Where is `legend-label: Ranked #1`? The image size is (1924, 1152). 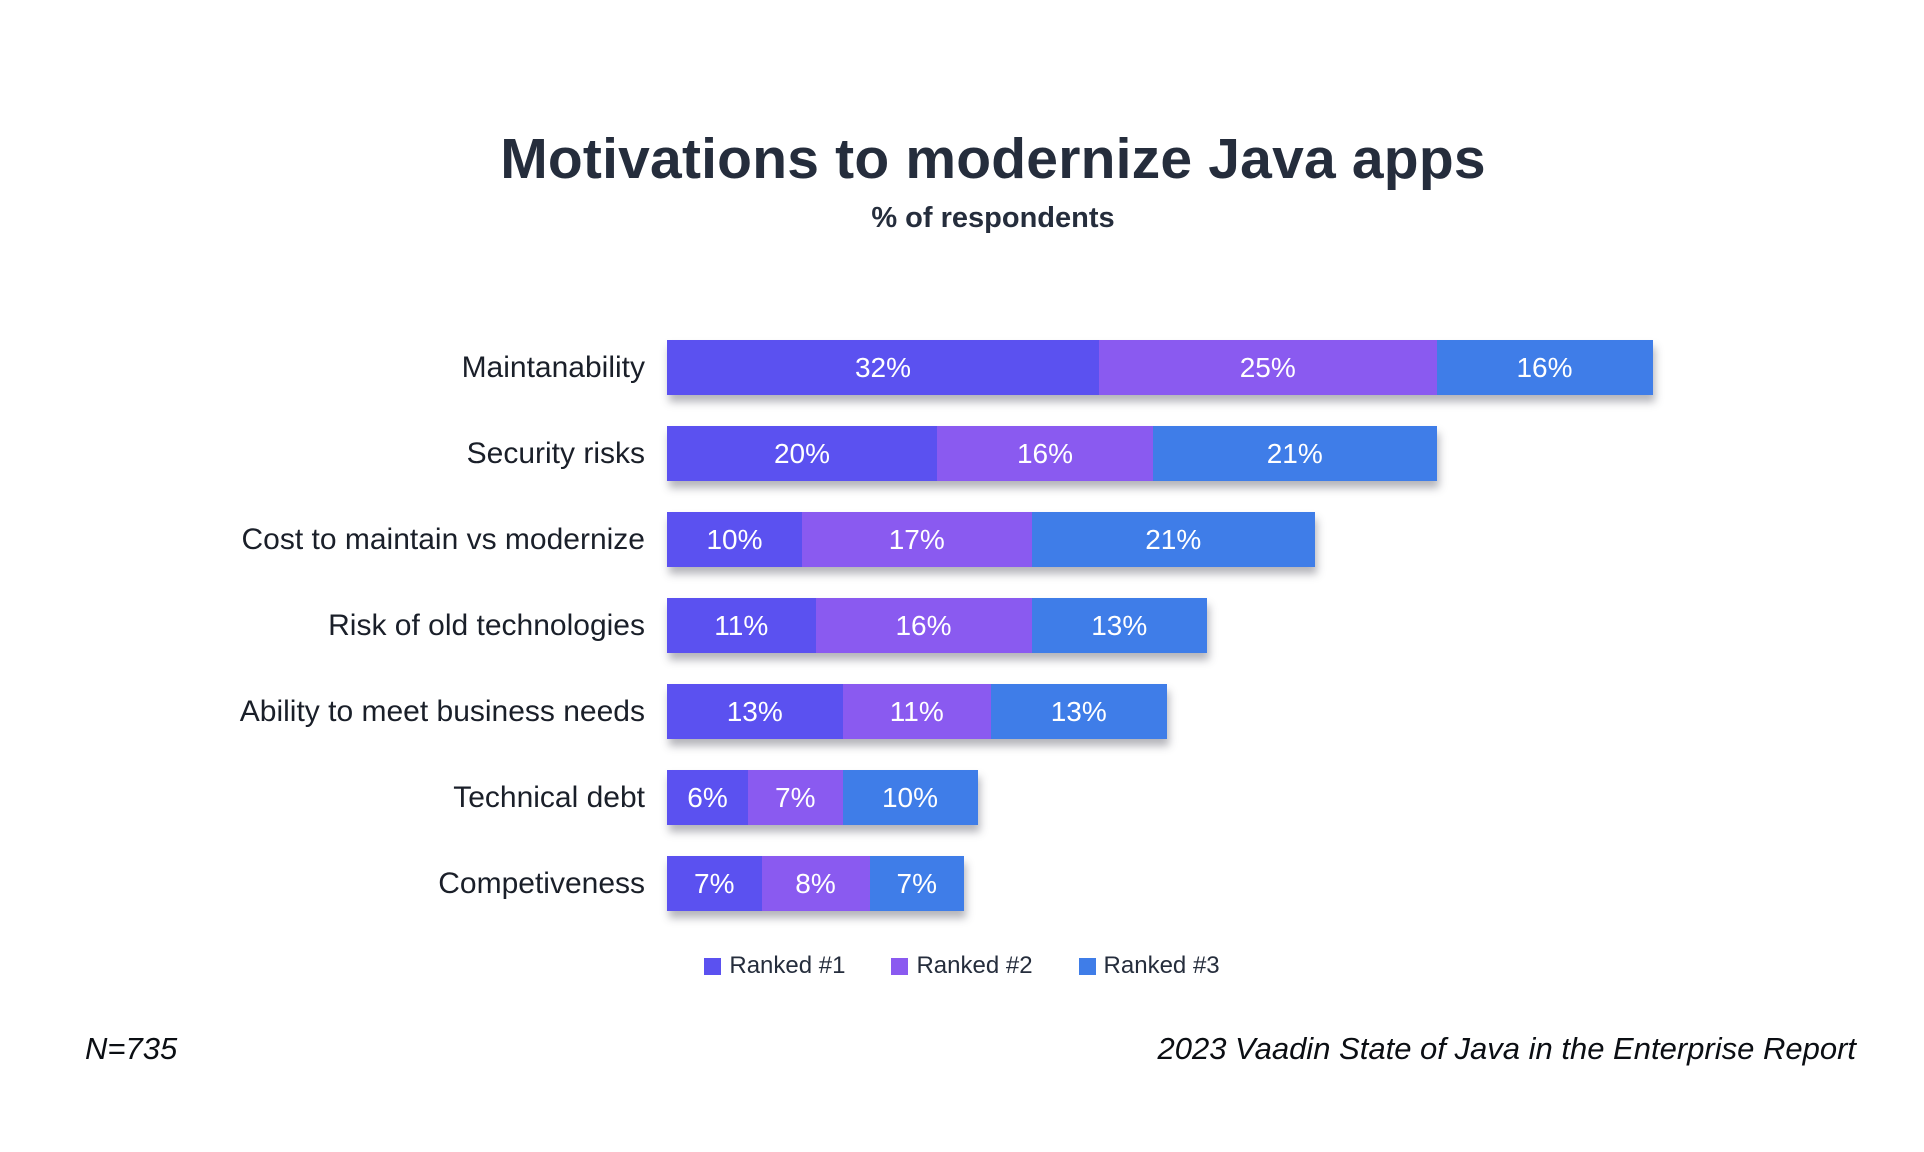
legend-label: Ranked #1 is located at coordinates (787, 965).